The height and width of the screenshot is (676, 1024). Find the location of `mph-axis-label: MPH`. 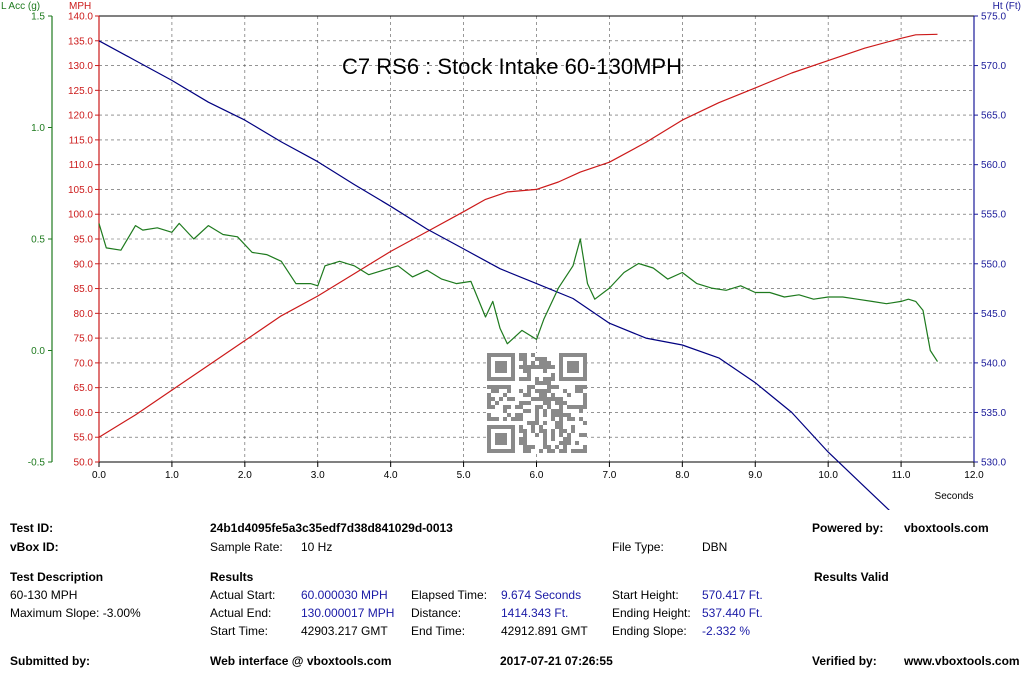

mph-axis-label: MPH is located at coordinates (80, 6).